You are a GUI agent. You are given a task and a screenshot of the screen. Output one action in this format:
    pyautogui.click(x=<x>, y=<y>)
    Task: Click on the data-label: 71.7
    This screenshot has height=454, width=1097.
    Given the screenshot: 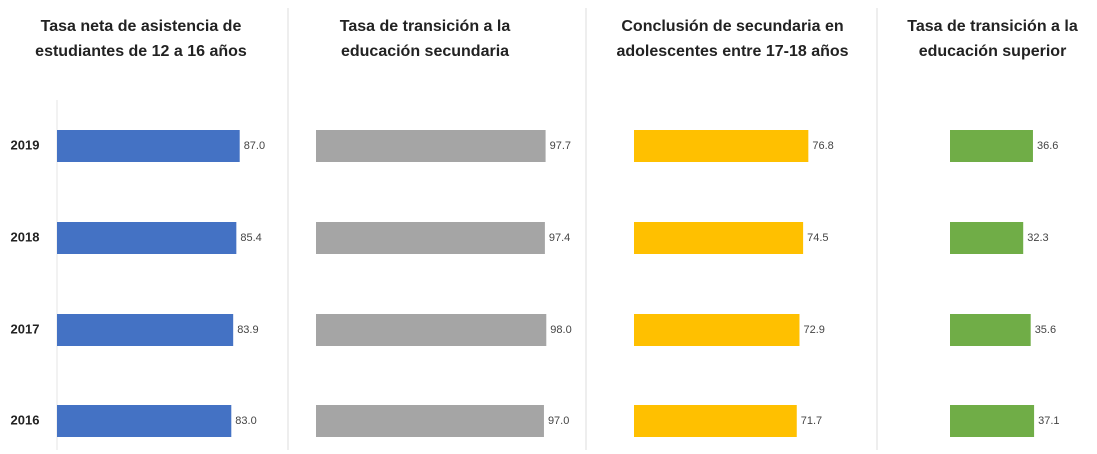 What is the action you would take?
    pyautogui.click(x=811, y=421)
    